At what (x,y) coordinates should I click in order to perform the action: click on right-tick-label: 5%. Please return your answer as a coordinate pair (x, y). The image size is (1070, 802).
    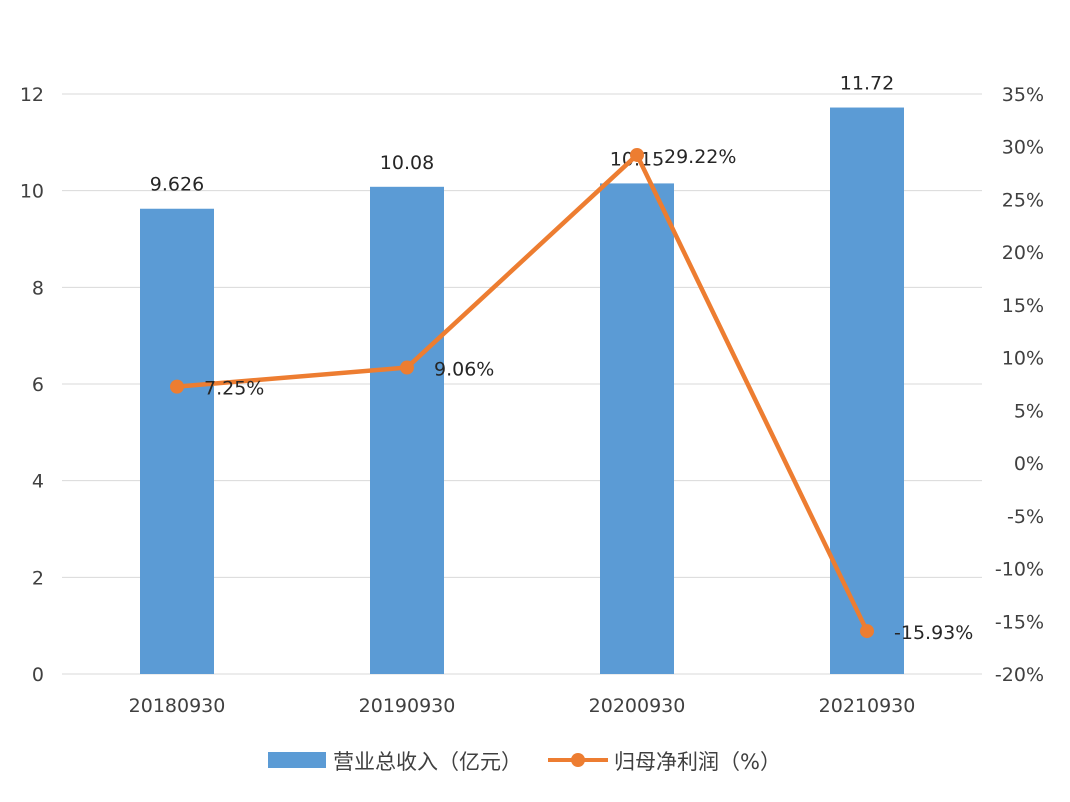
    Looking at the image, I should click on (1029, 411).